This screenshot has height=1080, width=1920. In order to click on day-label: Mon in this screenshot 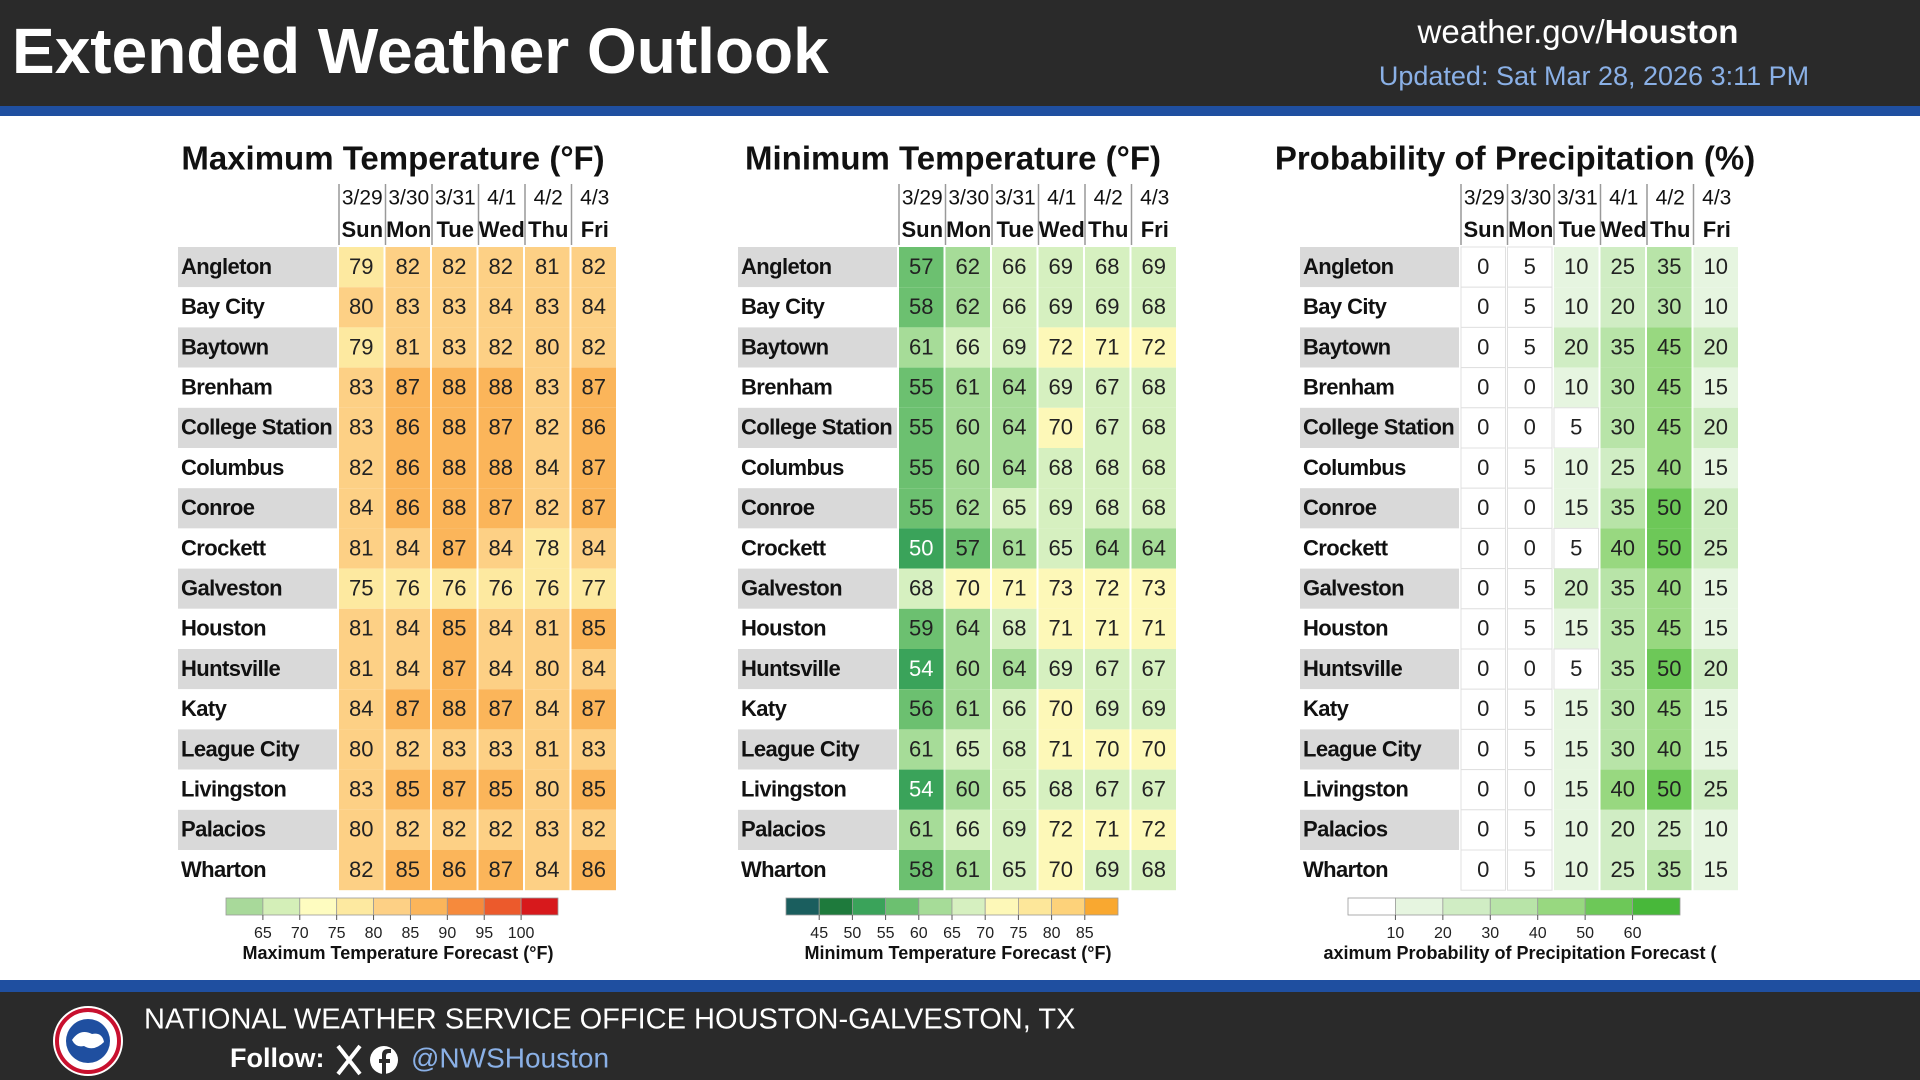, I will do `click(408, 229)`.